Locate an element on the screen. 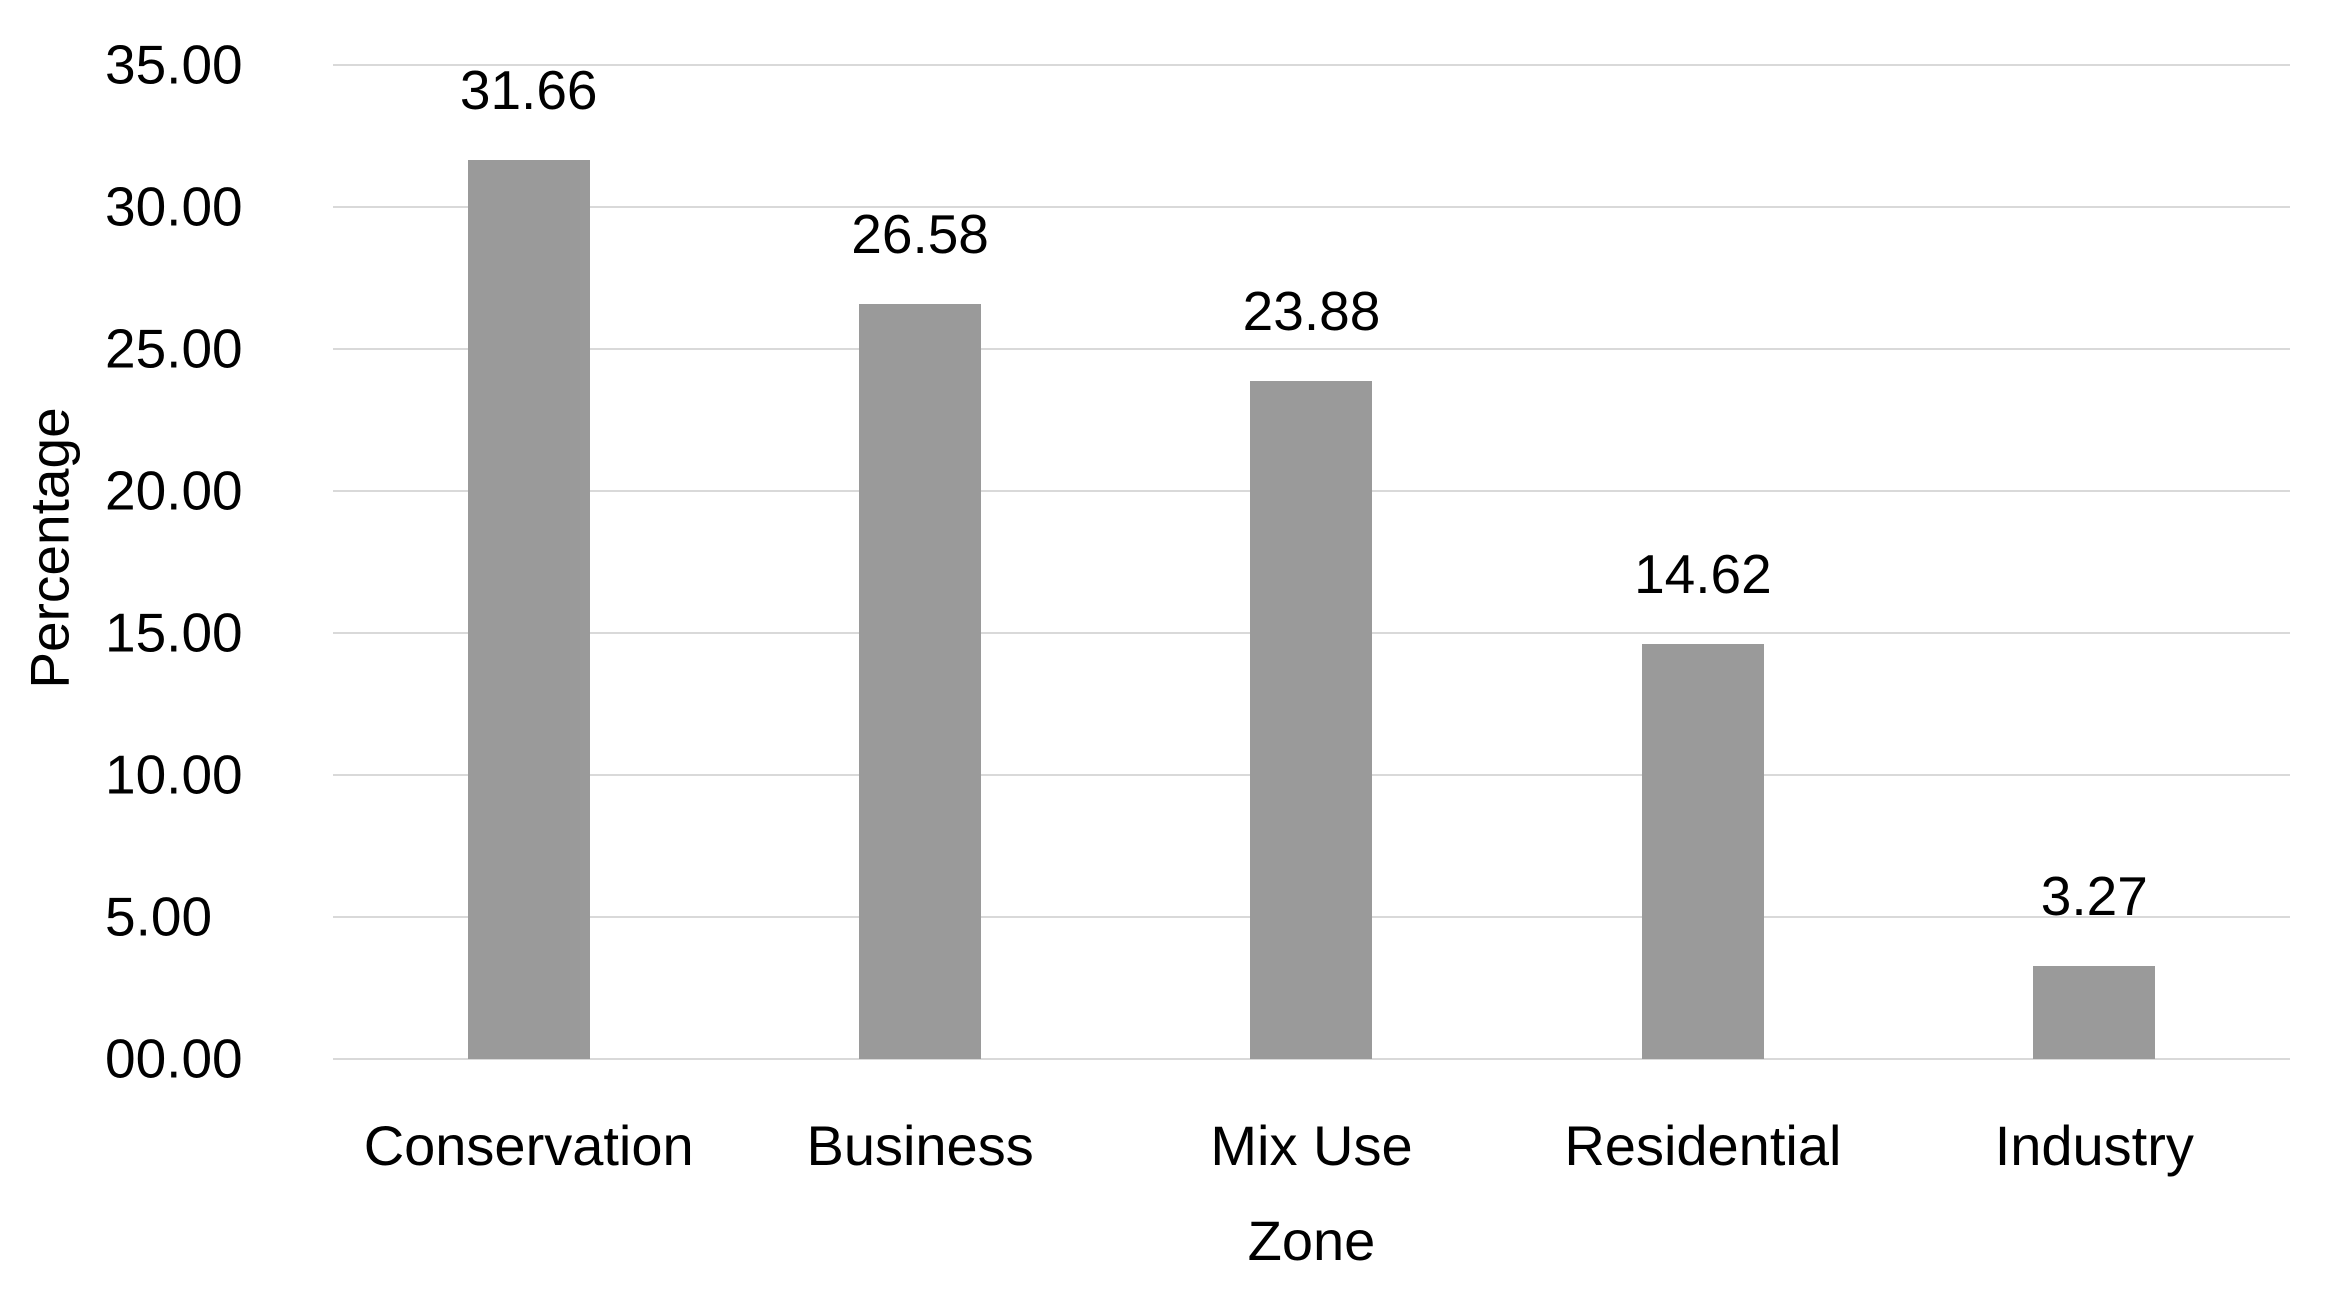 The width and height of the screenshot is (2346, 1293). x-category-label: Mix Use is located at coordinates (1311, 1145).